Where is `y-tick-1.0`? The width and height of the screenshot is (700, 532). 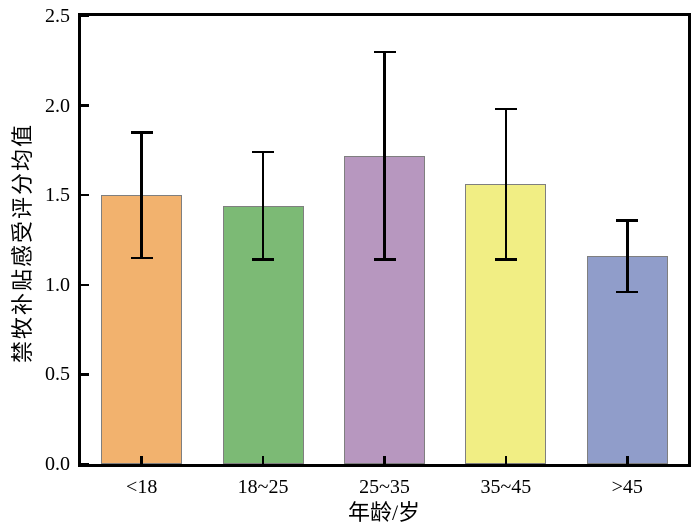
y-tick-1.0 is located at coordinates (85, 285).